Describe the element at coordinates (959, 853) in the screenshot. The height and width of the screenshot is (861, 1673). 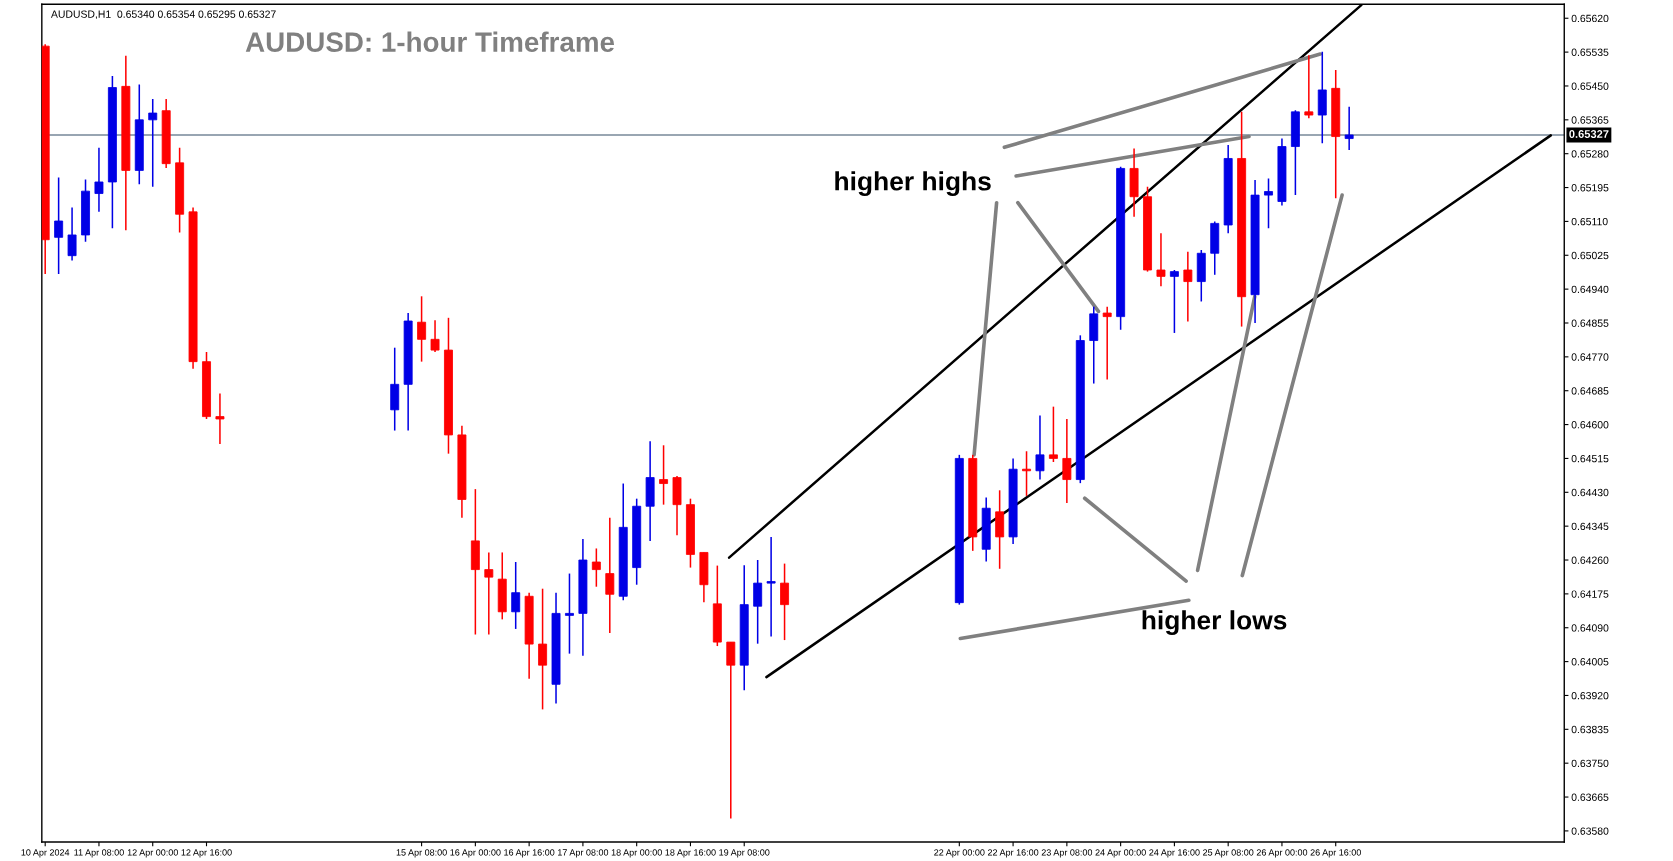
I see `x-tick-label: 22 Apr 00:00` at that location.